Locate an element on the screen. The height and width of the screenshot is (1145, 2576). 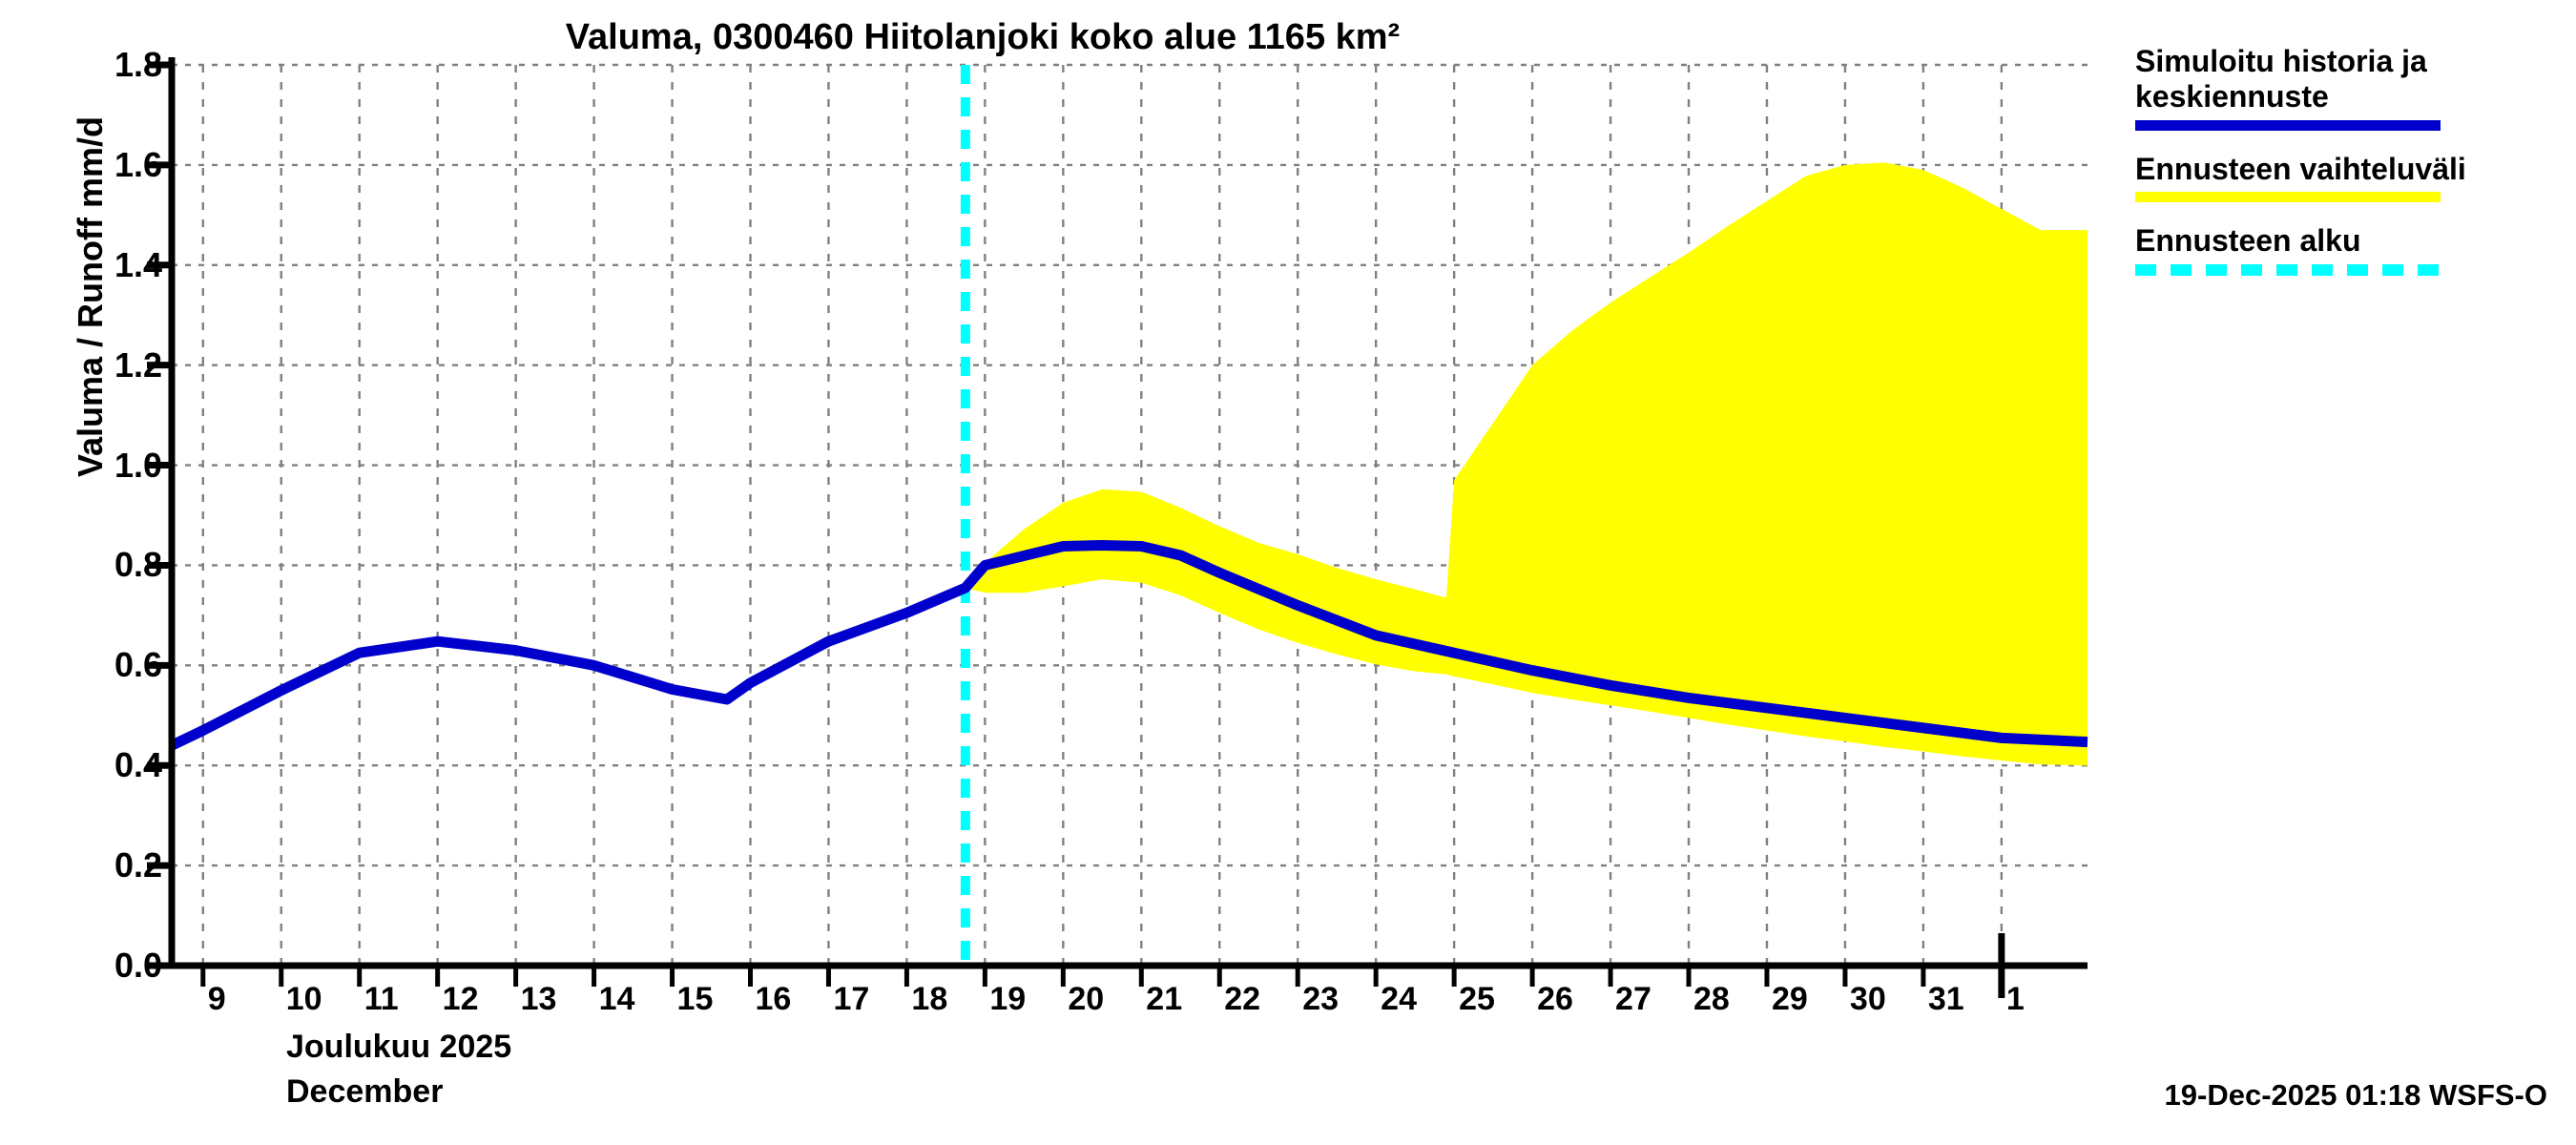
legend-swatch-blue-line is located at coordinates (2288, 125).